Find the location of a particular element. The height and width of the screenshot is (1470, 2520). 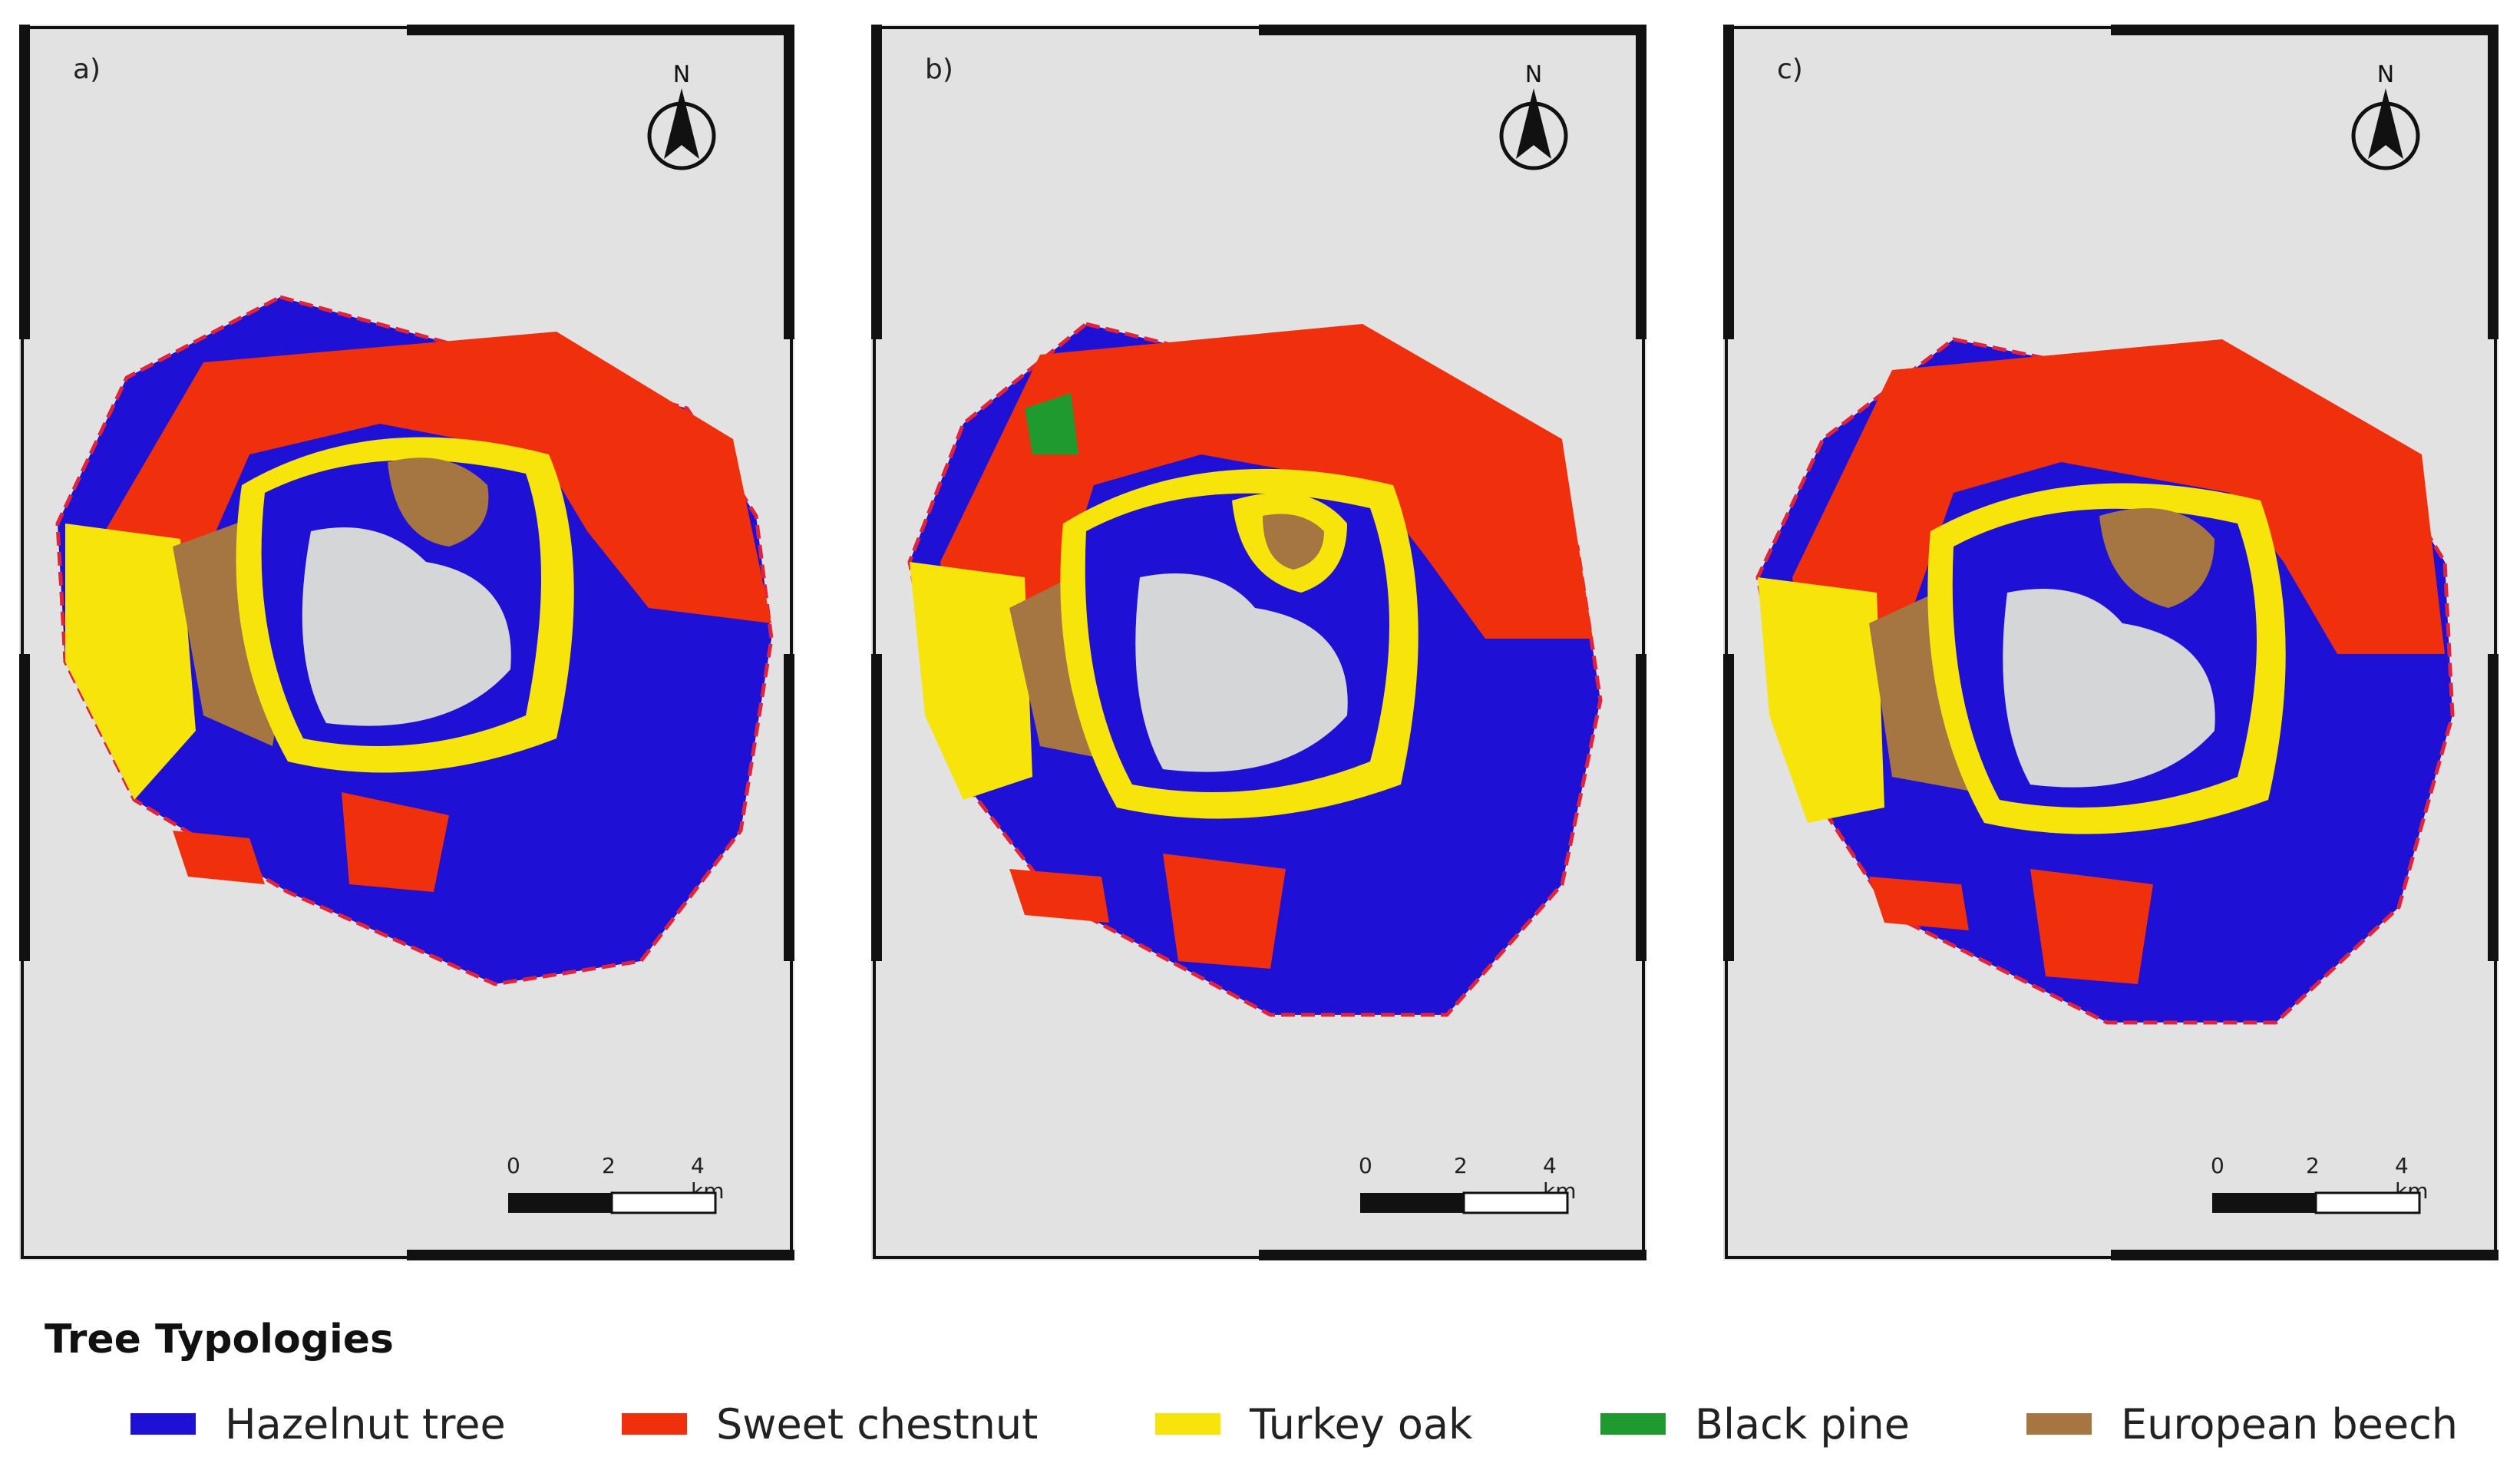

panel-label-a: a) is located at coordinates (87, 69).